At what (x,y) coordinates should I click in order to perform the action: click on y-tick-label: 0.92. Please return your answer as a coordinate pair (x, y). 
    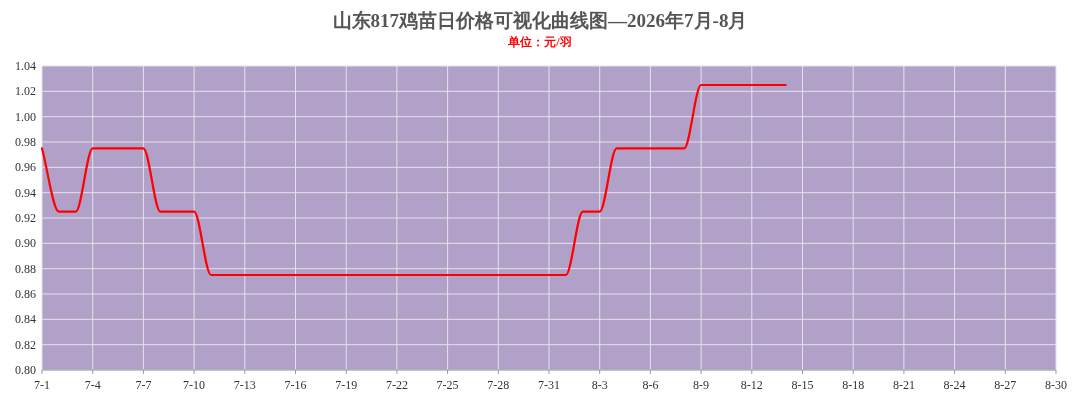
    Looking at the image, I should click on (25, 218).